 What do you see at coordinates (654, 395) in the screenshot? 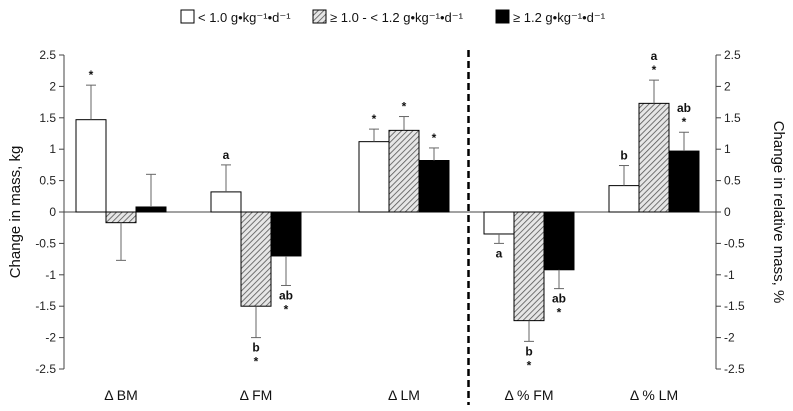
I see `category-label: Δ % LM` at bounding box center [654, 395].